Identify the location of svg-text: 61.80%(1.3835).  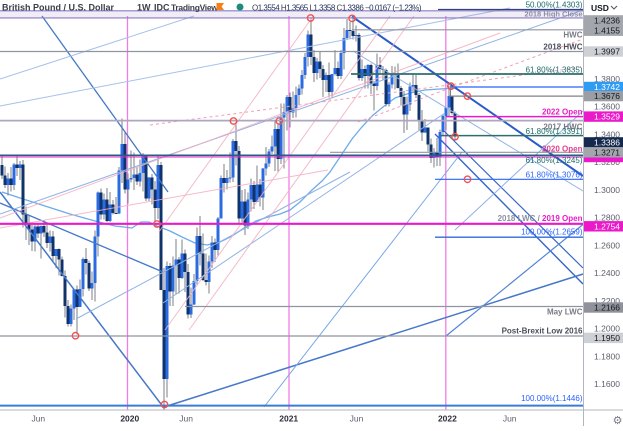
(554, 69).